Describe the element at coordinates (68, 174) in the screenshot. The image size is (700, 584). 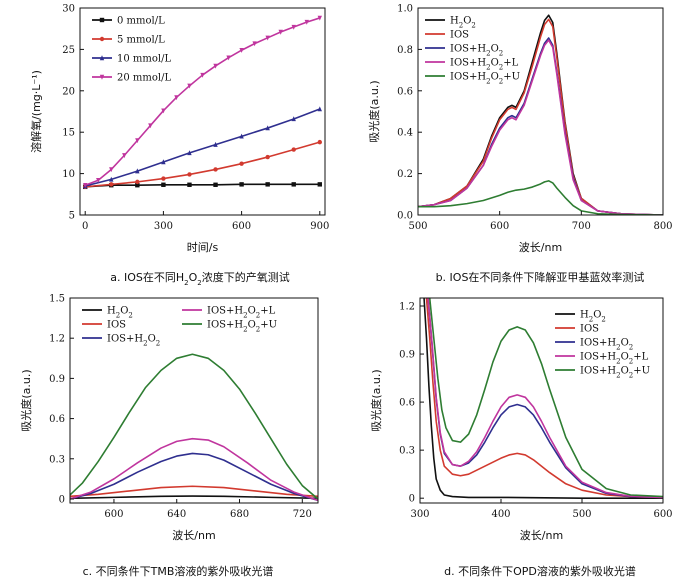
I see `y-tick-label: 10` at that location.